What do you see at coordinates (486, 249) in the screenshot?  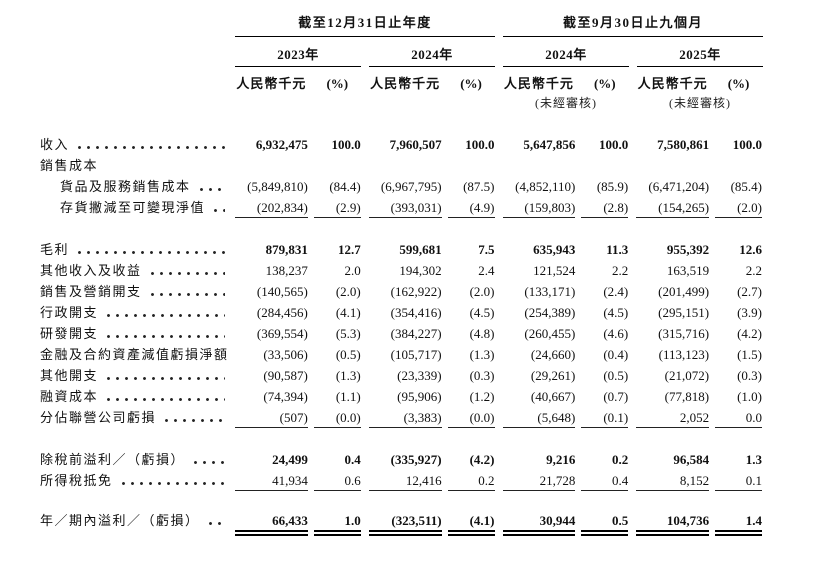 I see `pct-cell: 7.5` at bounding box center [486, 249].